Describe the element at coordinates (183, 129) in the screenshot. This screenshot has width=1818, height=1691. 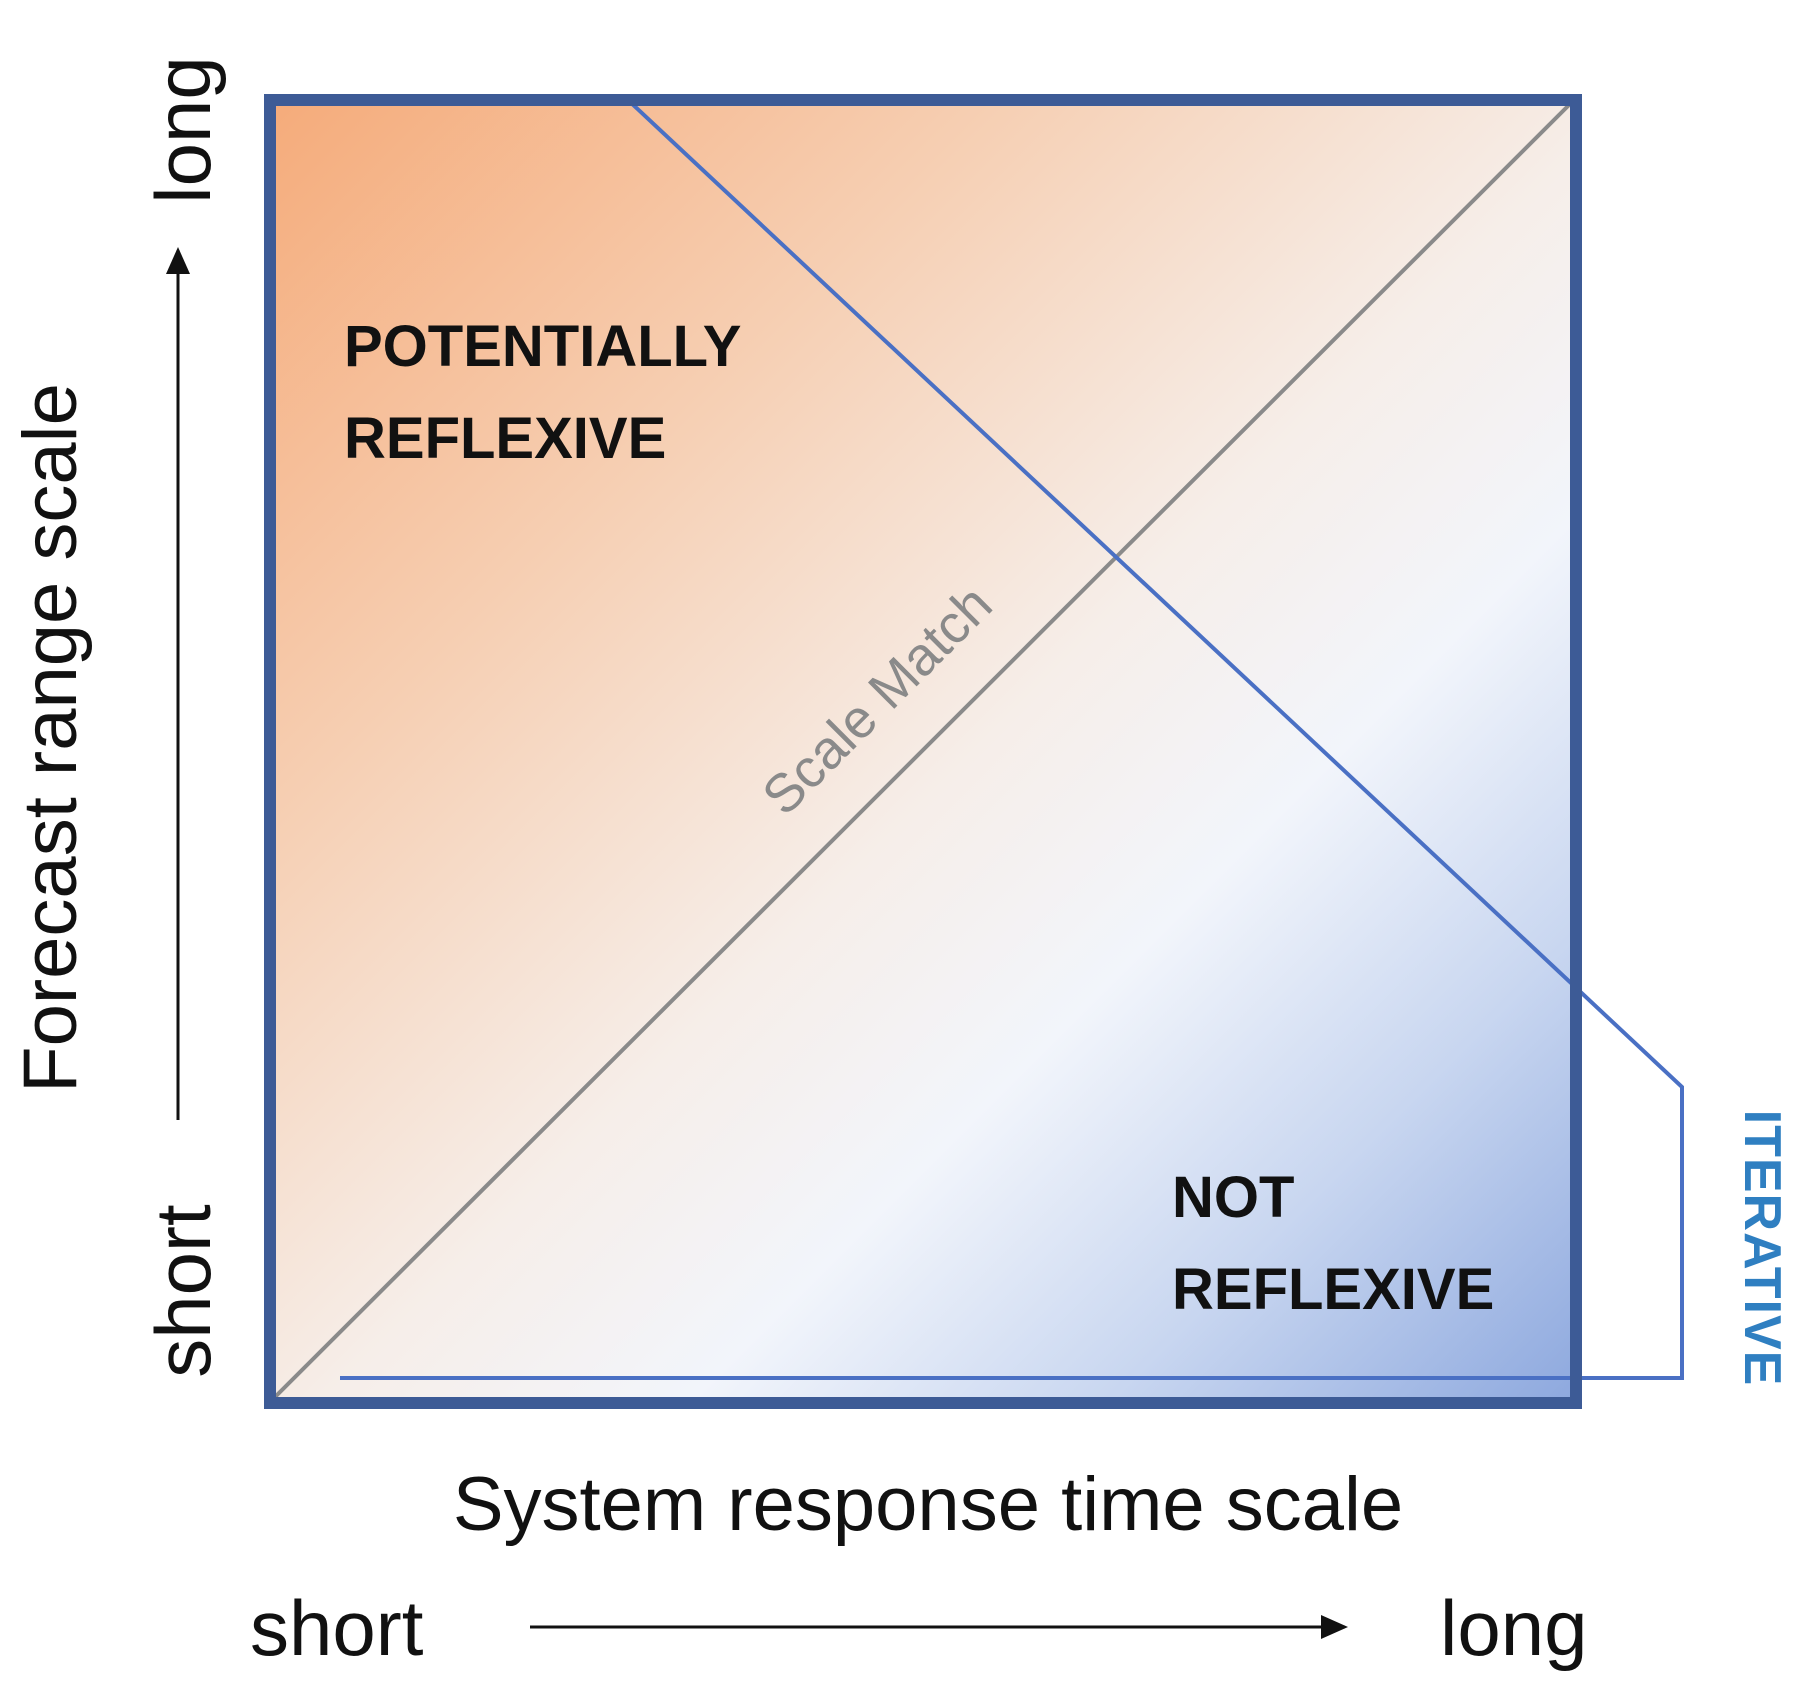
I see `y-axis-high-label: long` at that location.